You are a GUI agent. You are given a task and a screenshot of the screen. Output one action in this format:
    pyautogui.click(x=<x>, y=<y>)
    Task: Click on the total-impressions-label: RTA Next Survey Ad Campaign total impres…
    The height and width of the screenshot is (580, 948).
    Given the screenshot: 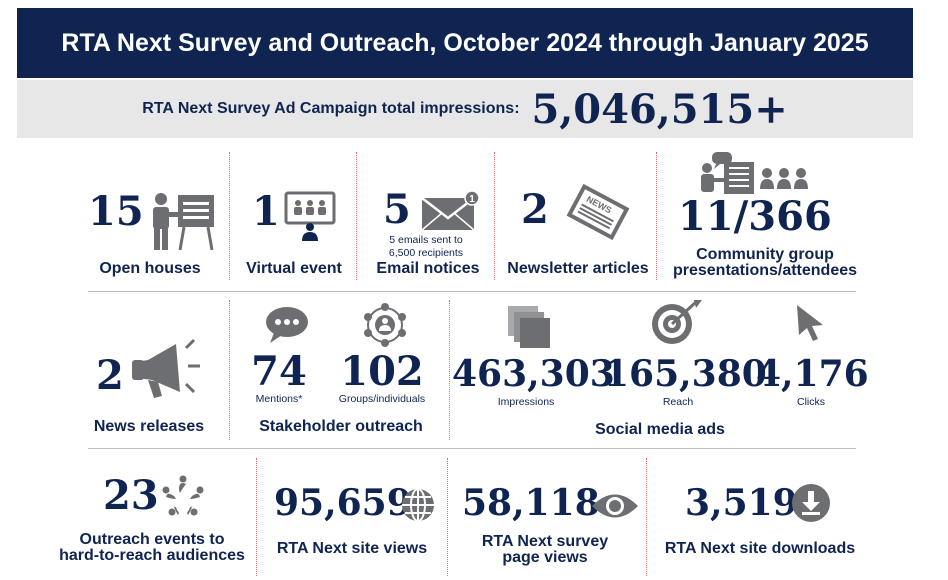 What is the action you would take?
    pyautogui.click(x=331, y=108)
    